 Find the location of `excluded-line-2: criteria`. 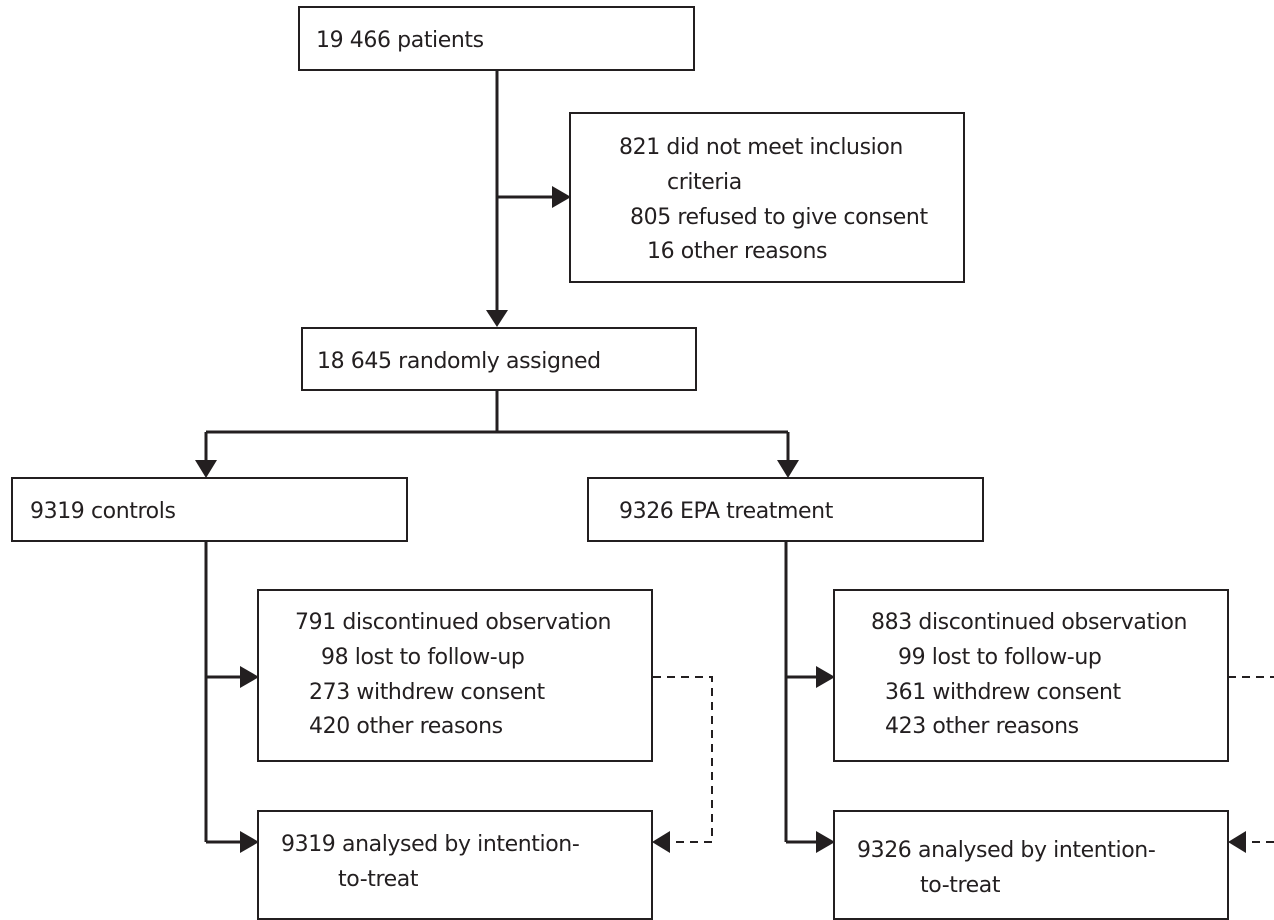

excluded-line-2: criteria is located at coordinates (704, 182).